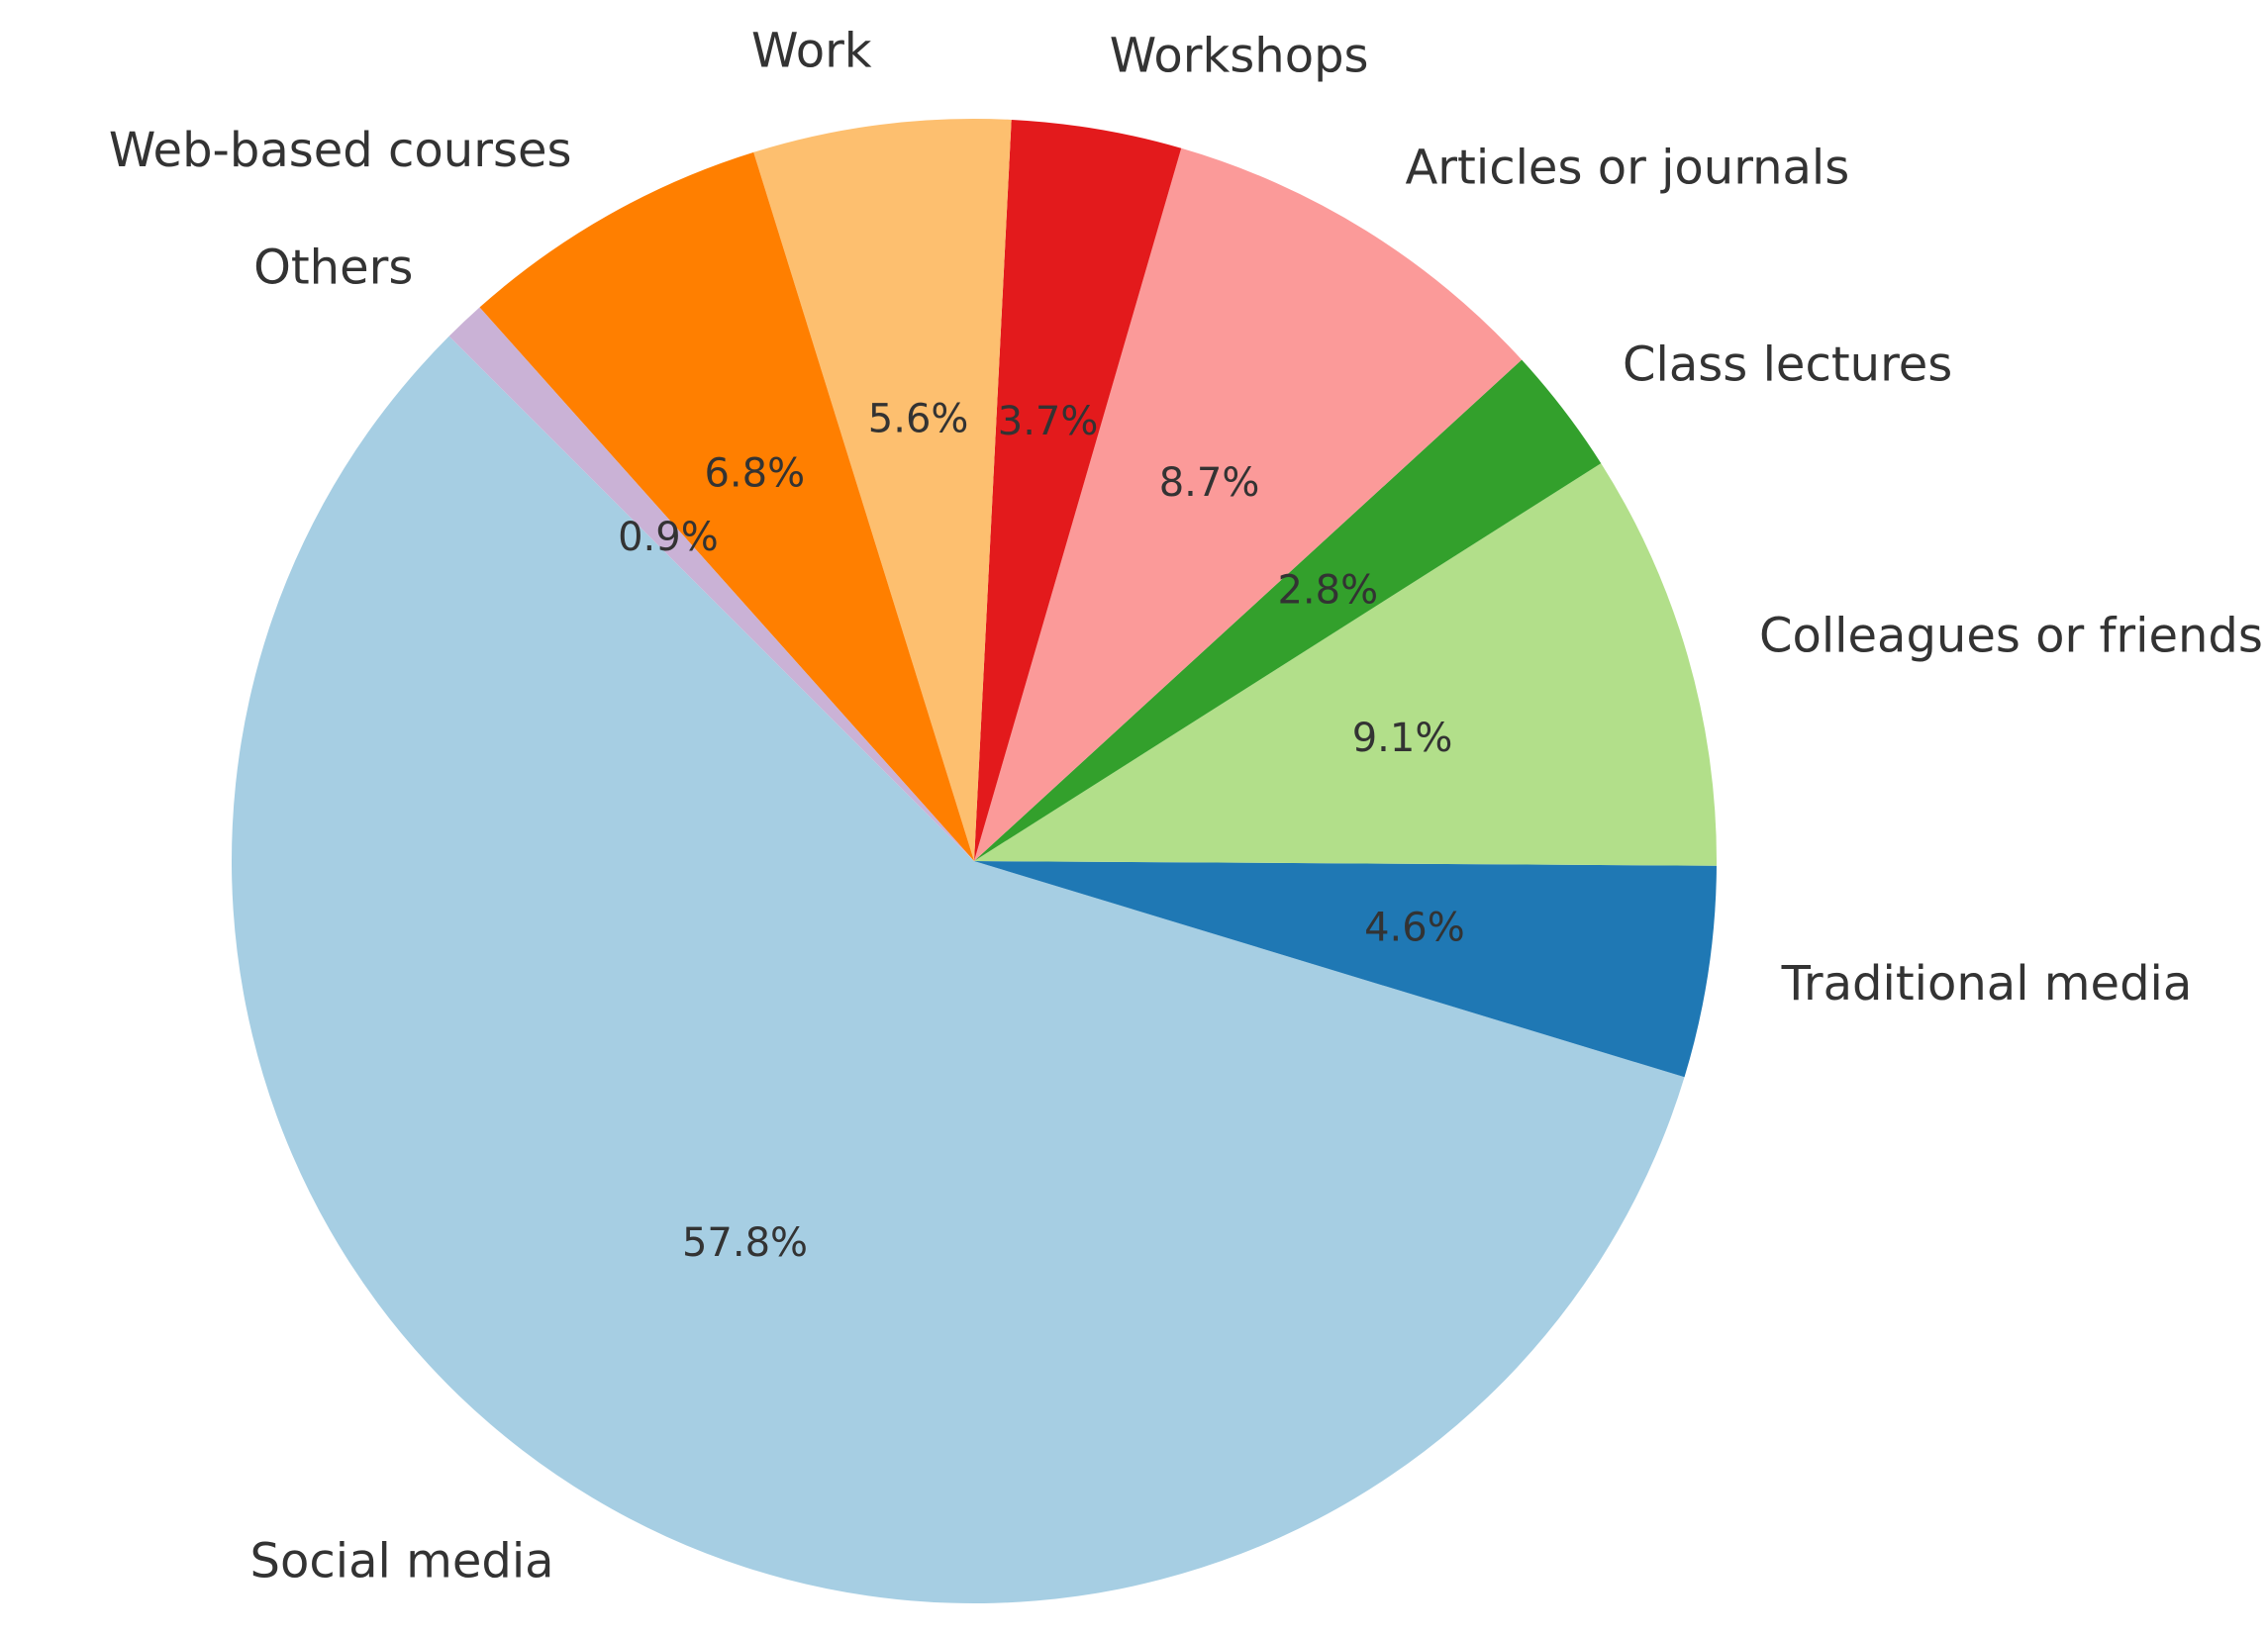 Image resolution: width=2268 pixels, height=1637 pixels. I want to click on pie-slice-web-based-courses, so click(726, 506).